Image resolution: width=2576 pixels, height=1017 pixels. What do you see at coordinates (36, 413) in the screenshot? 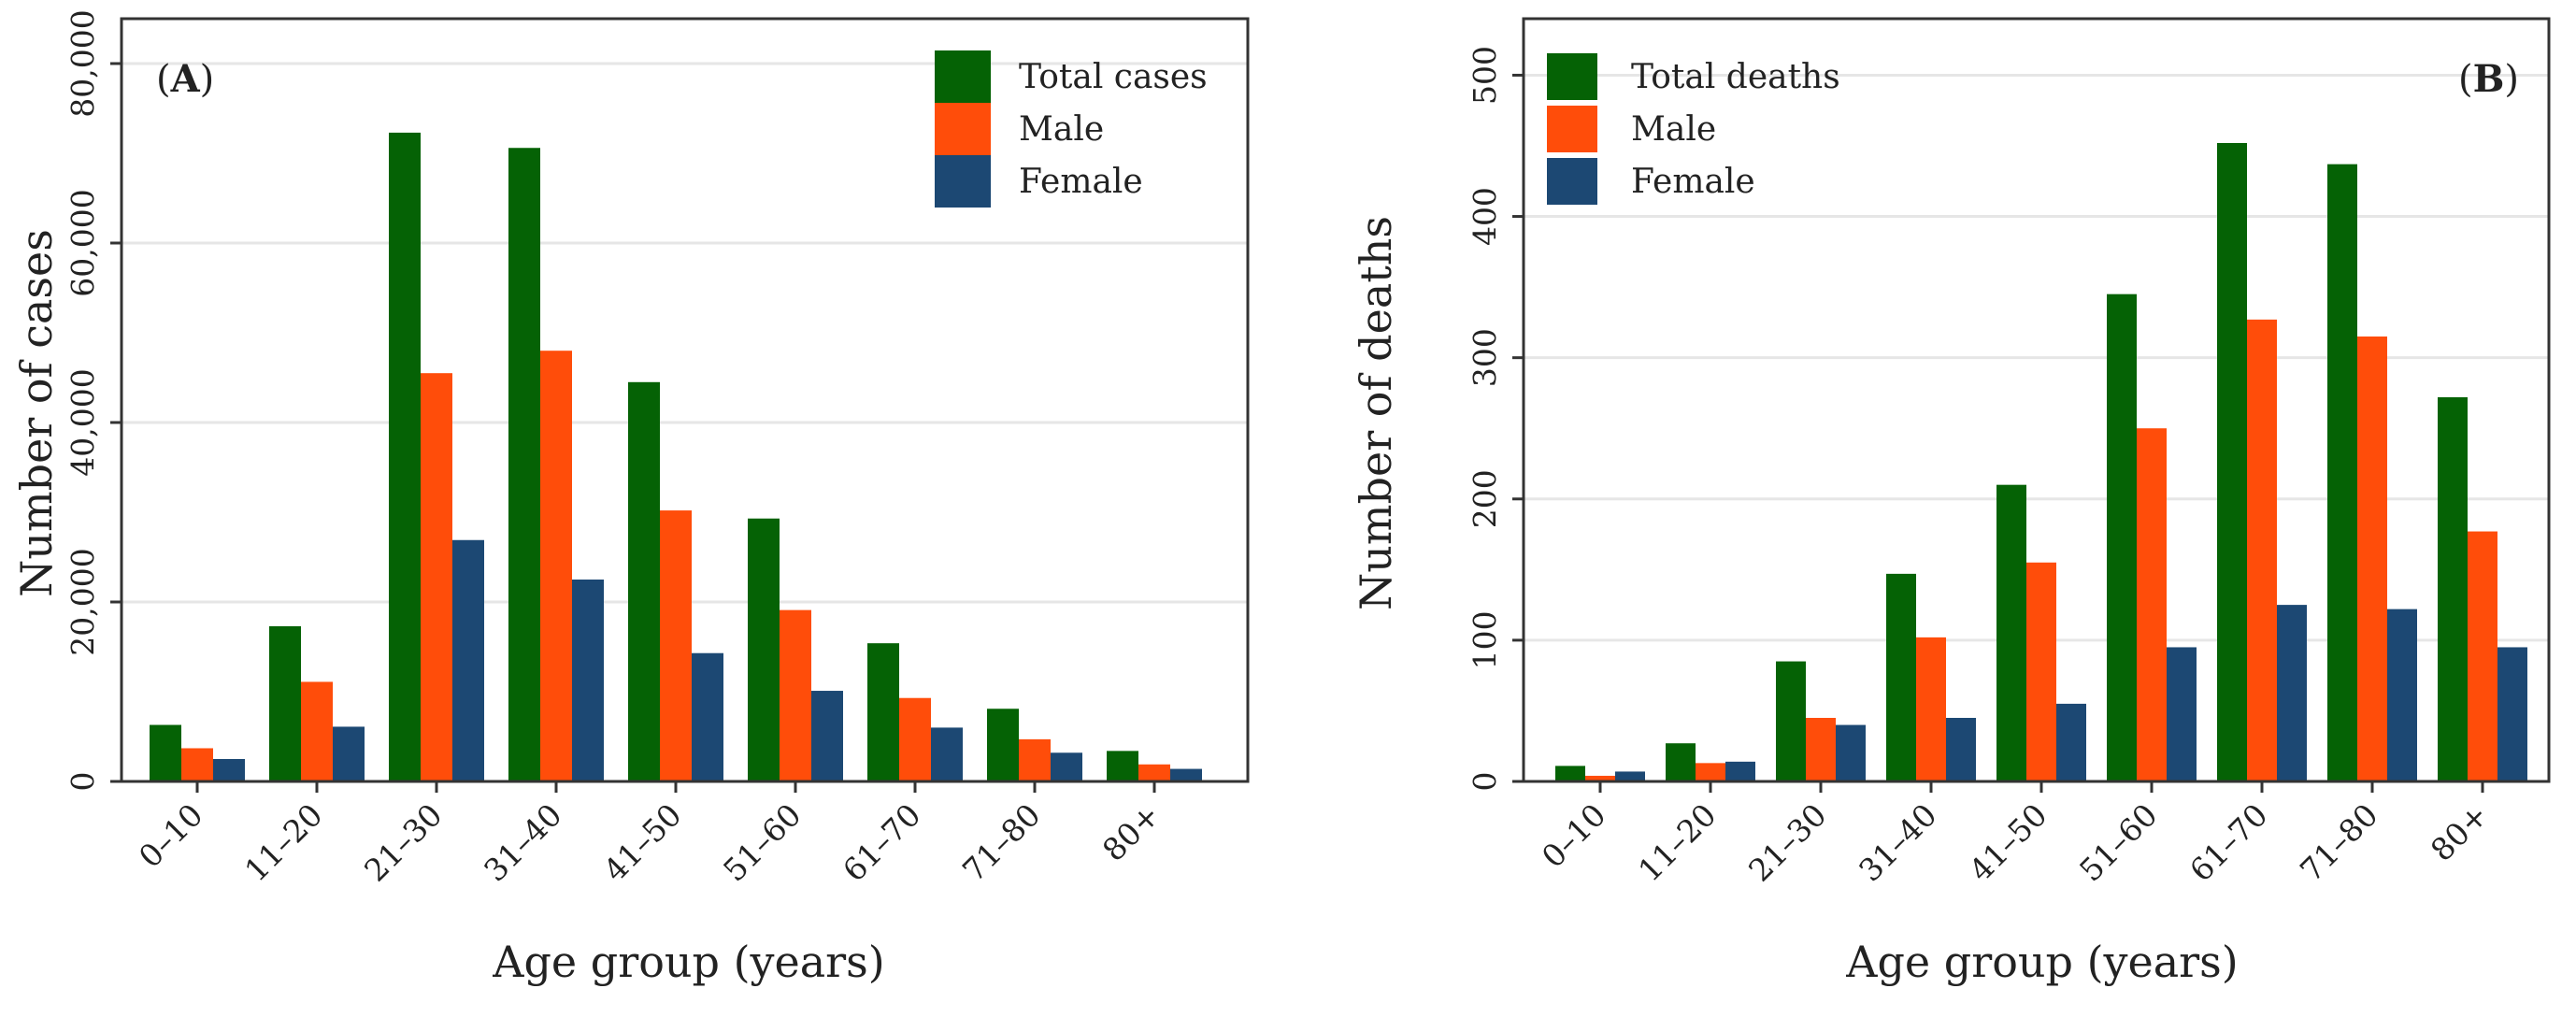
I see `y-axis-title: Number of cases` at bounding box center [36, 413].